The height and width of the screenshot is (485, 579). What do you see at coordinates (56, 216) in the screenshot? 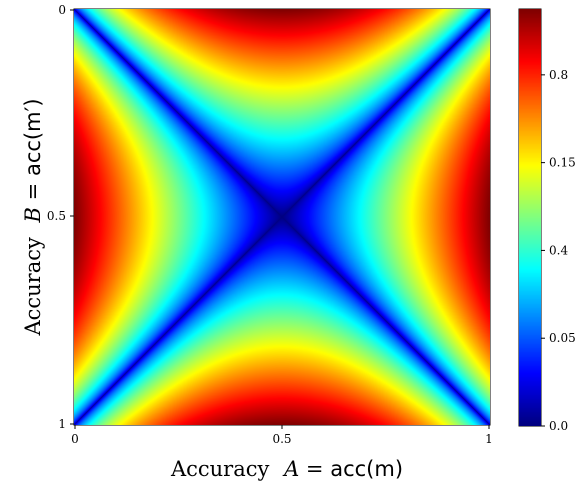
I see `y-tick-label: 0.5` at bounding box center [56, 216].